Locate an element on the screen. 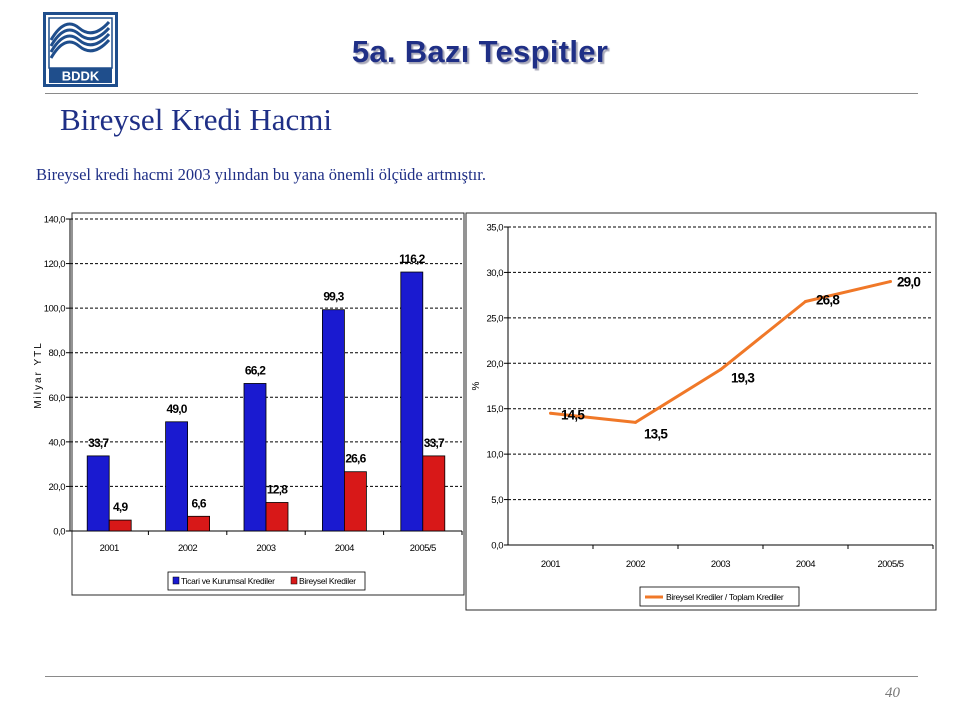 This screenshot has width=960, height=720. header-divider is located at coordinates (481, 93).